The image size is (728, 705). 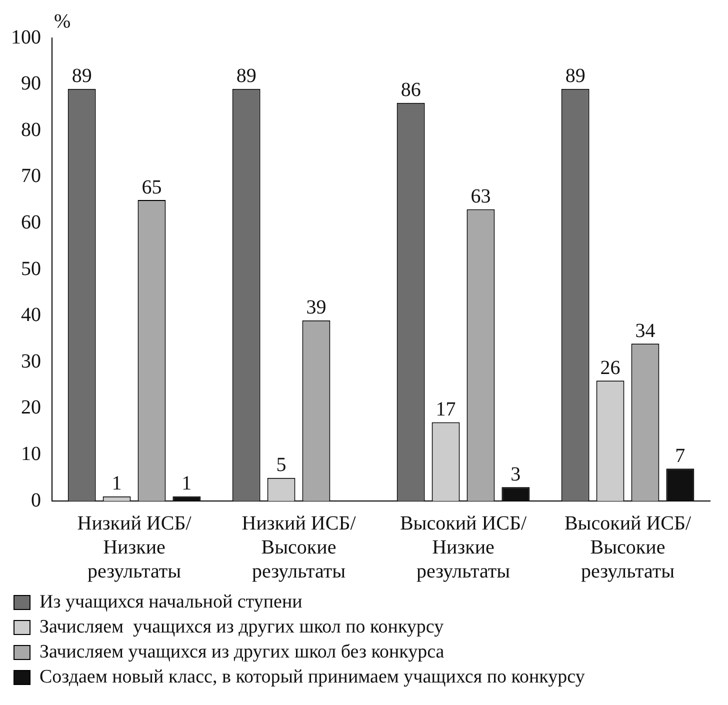 What do you see at coordinates (31, 407) in the screenshot?
I see `y-tick-label: 20` at bounding box center [31, 407].